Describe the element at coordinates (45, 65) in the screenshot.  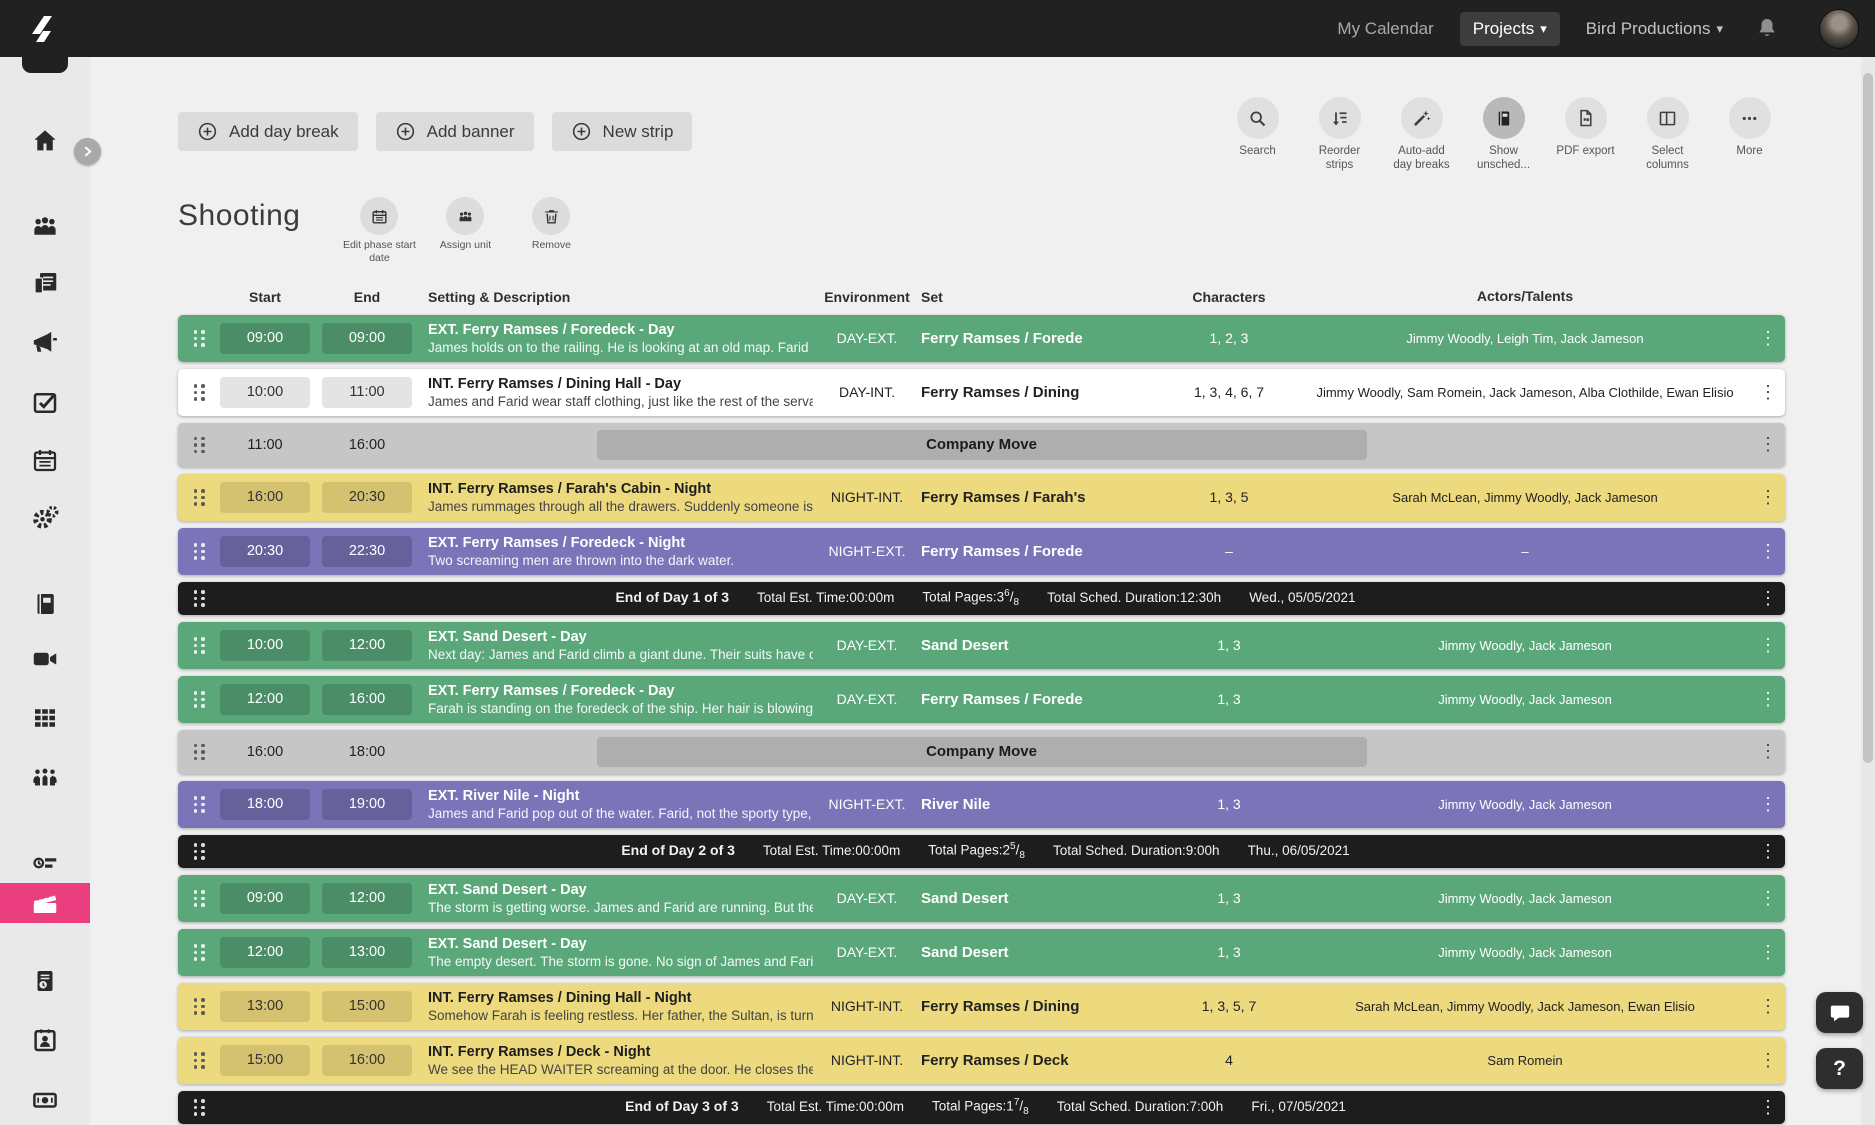
I see `sidebar-collapse-tab` at that location.